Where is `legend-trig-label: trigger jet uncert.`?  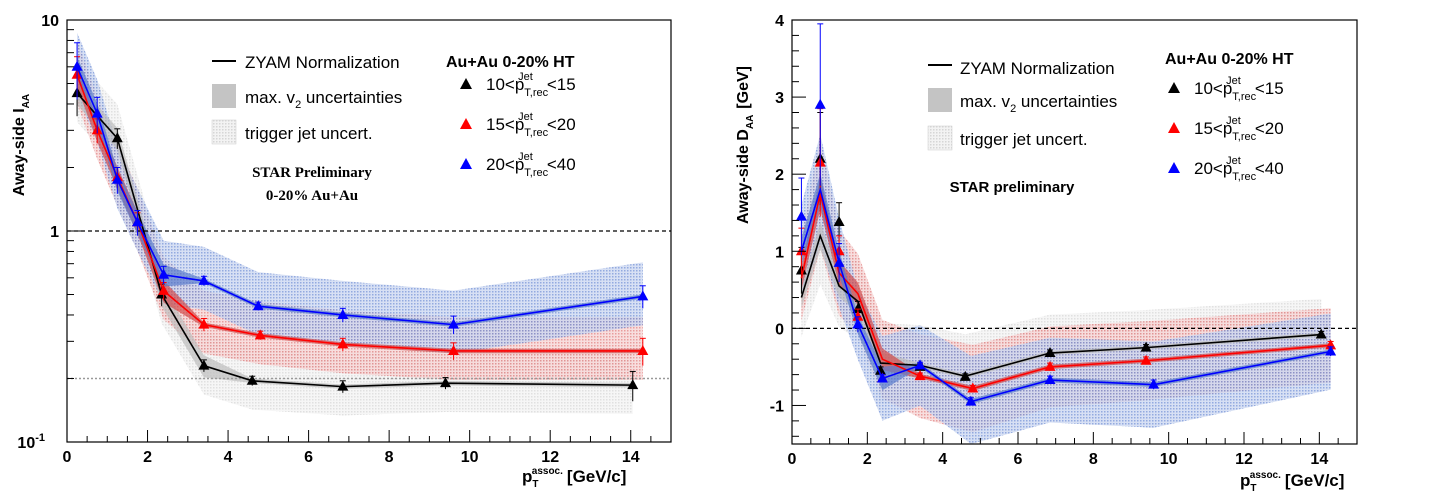
legend-trig-label: trigger jet uncert. is located at coordinates (1024, 139).